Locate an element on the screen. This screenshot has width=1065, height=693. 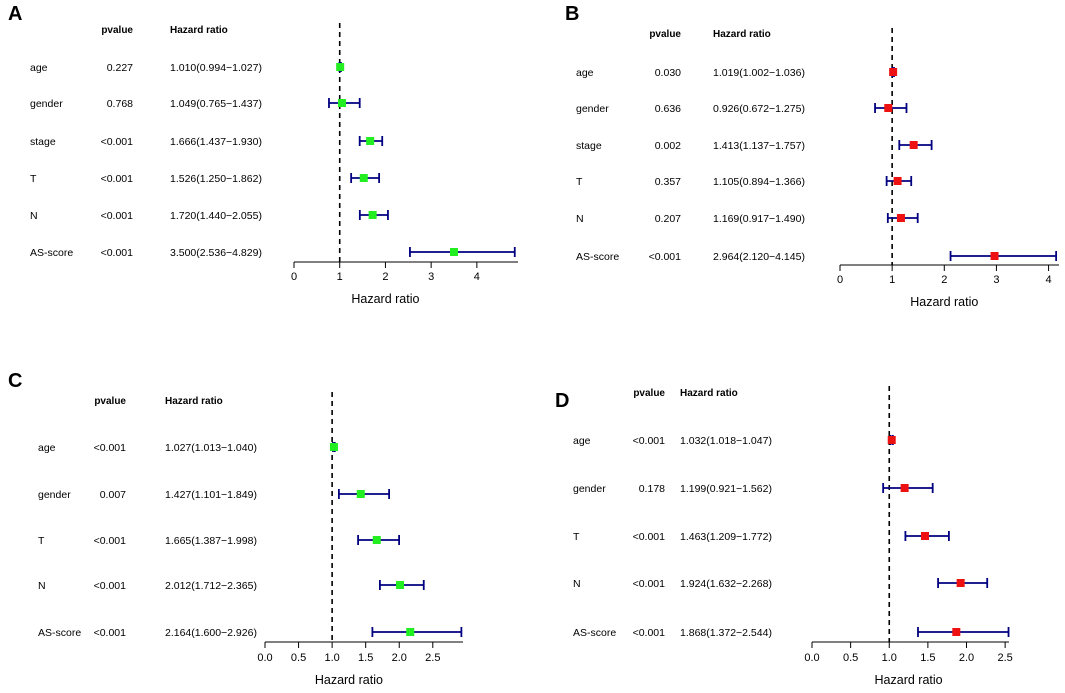
panel-b-row-stage: stage 0.002 1.413(1.137−1.757) is located at coordinates (754, 146).